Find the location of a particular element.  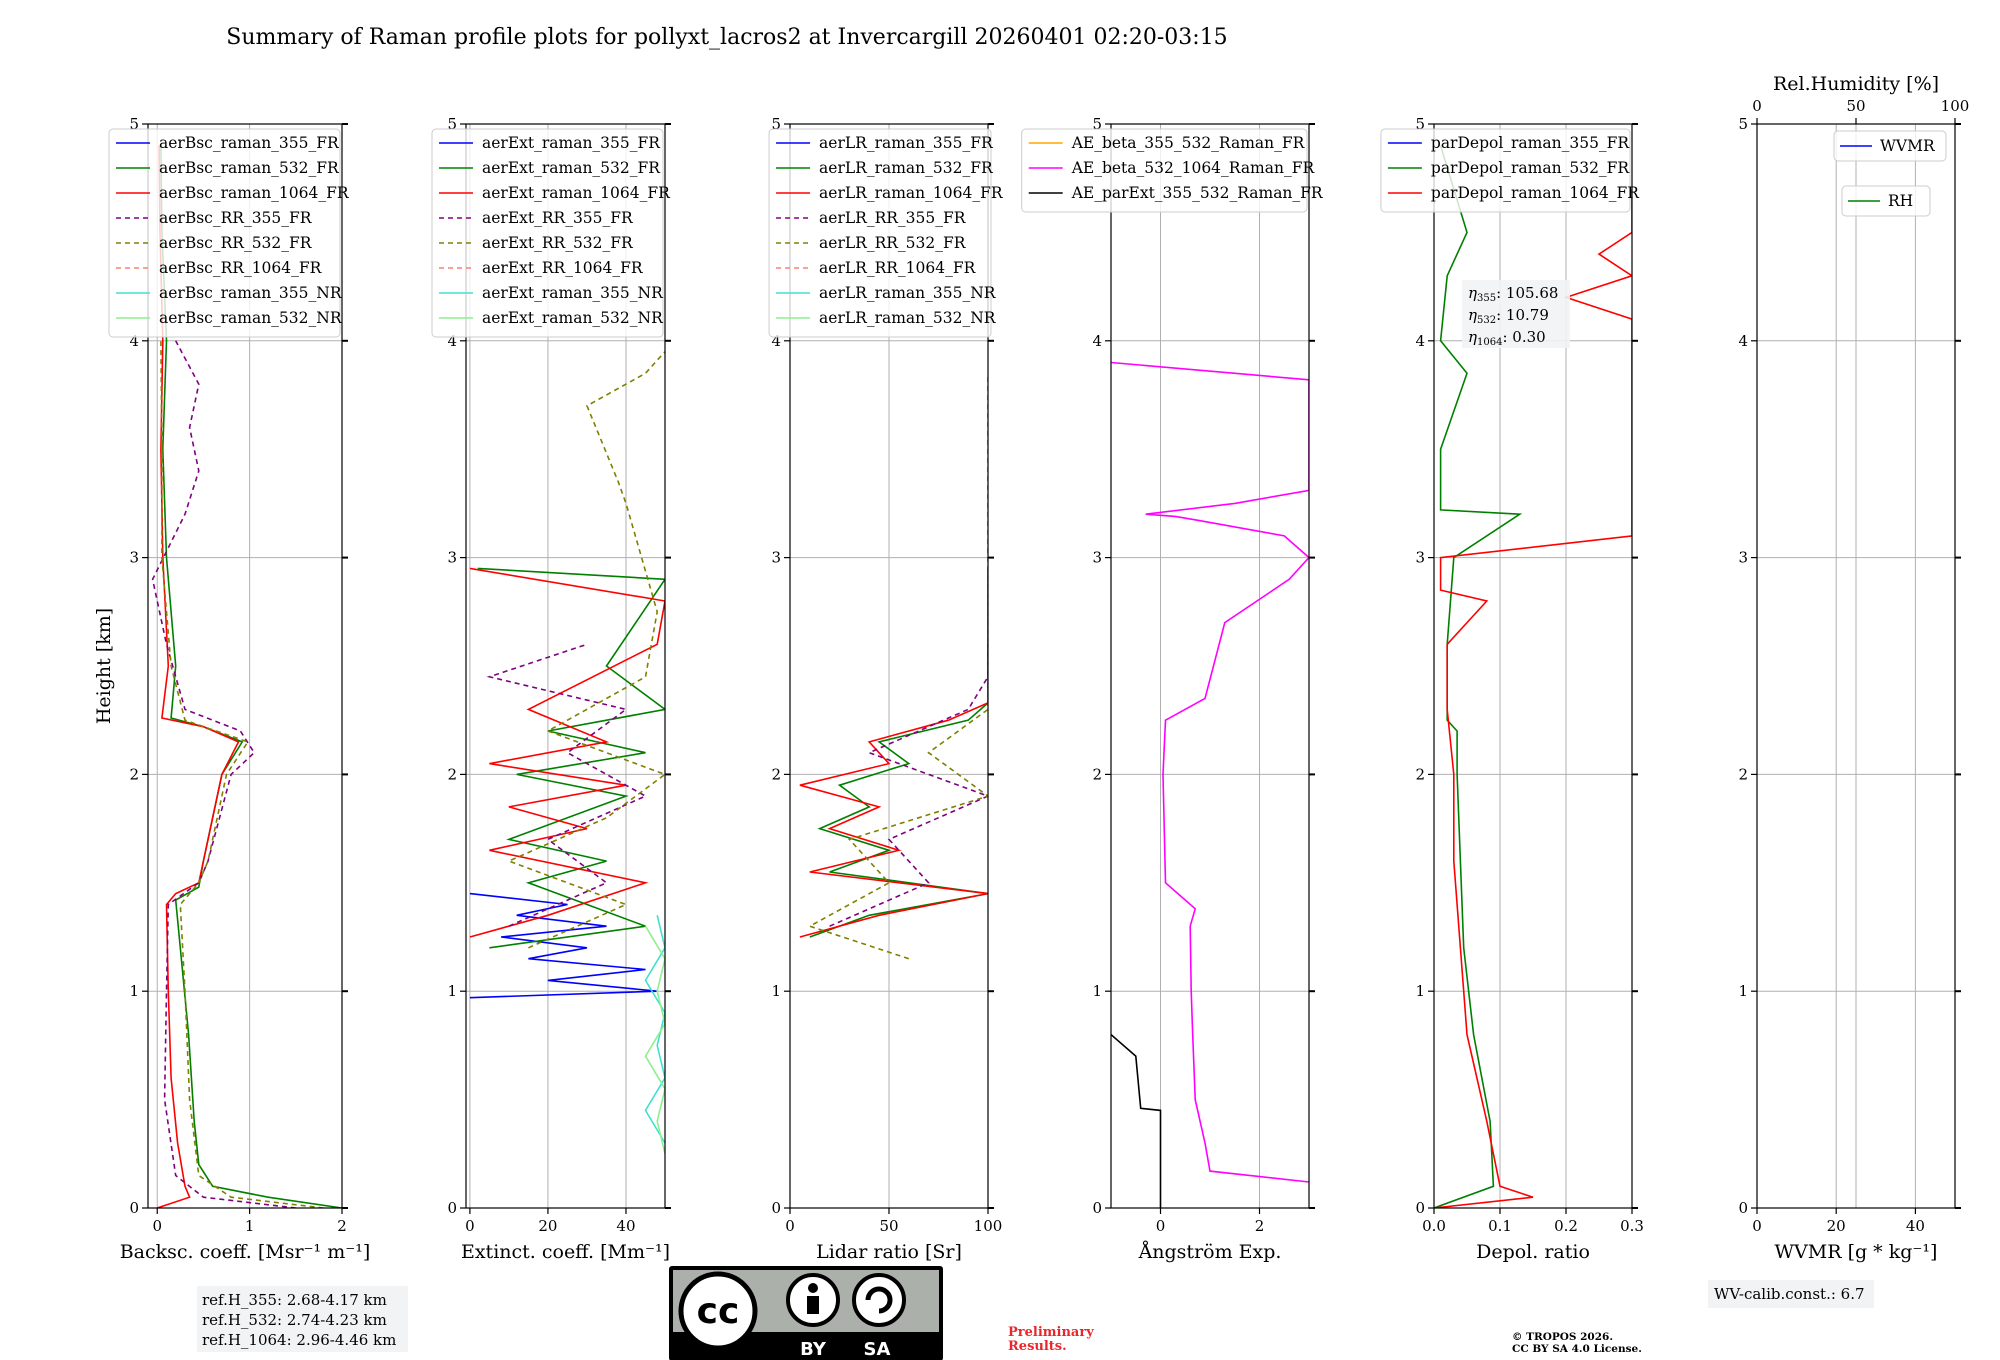

person-icon is located at coordinates (813, 1288).